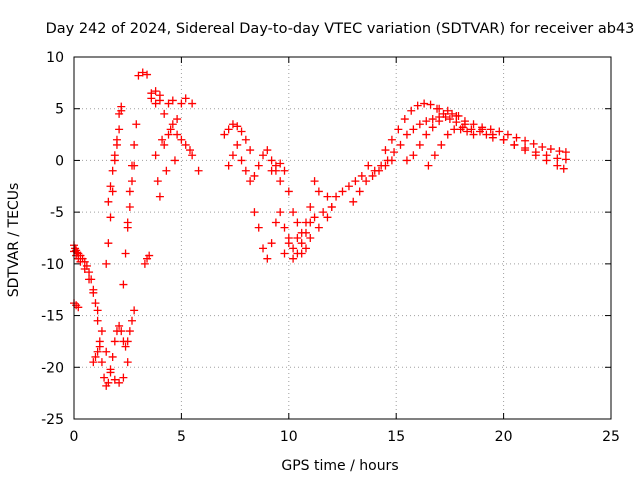  I want to click on x-tick-label: 0, so click(74, 437).